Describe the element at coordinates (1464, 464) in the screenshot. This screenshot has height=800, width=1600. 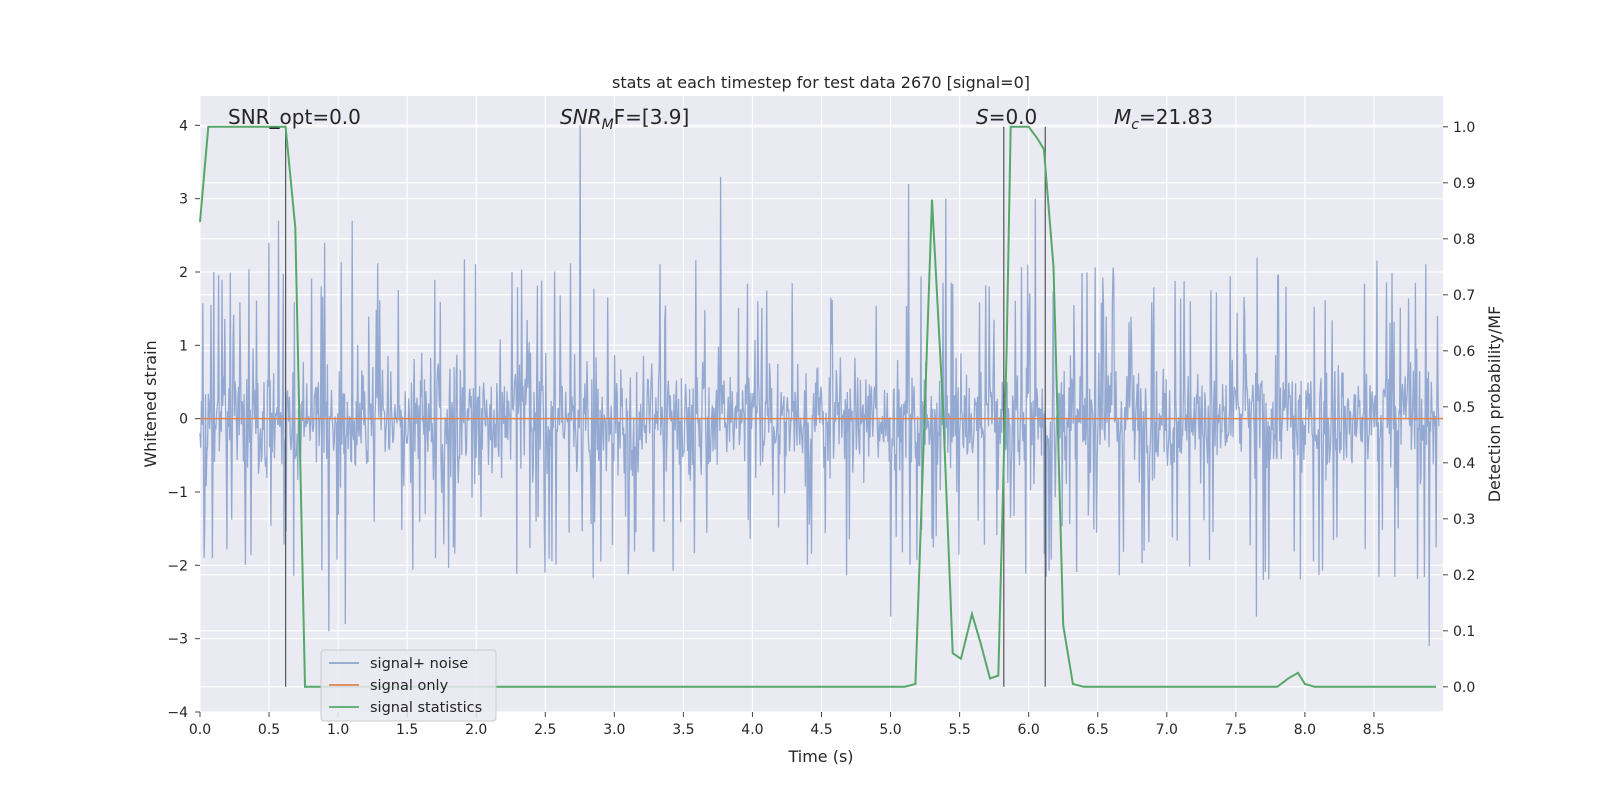
I see `y-right-tick-label: 0.4` at that location.